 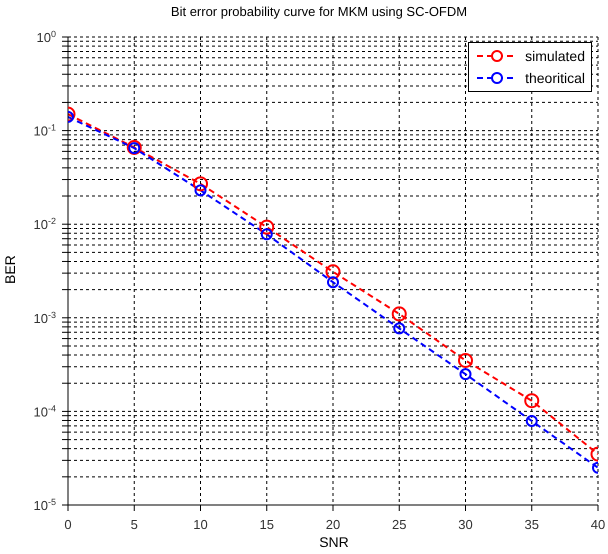 What do you see at coordinates (45, 224) in the screenshot?
I see `y-tick-label: 10$^{-2}$` at bounding box center [45, 224].